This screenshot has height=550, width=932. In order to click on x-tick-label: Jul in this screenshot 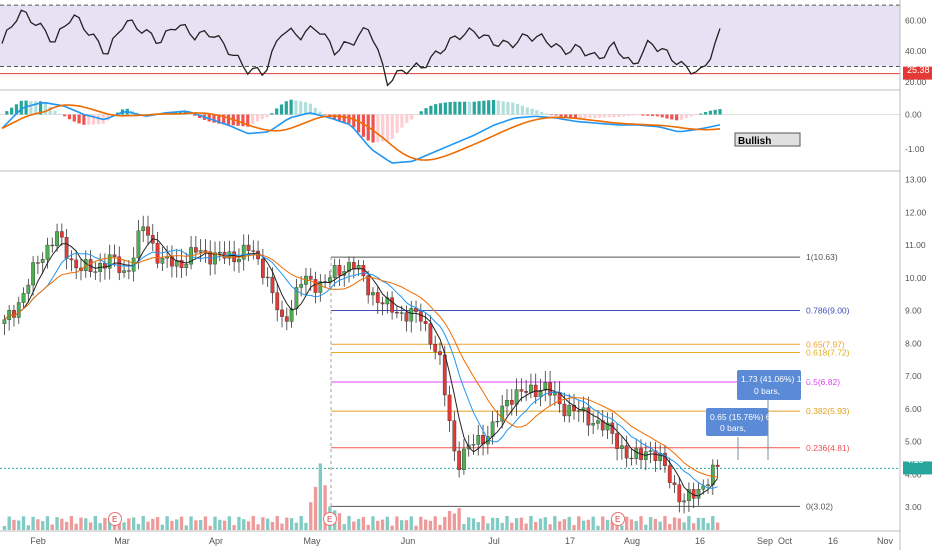, I will do `click(494, 541)`.